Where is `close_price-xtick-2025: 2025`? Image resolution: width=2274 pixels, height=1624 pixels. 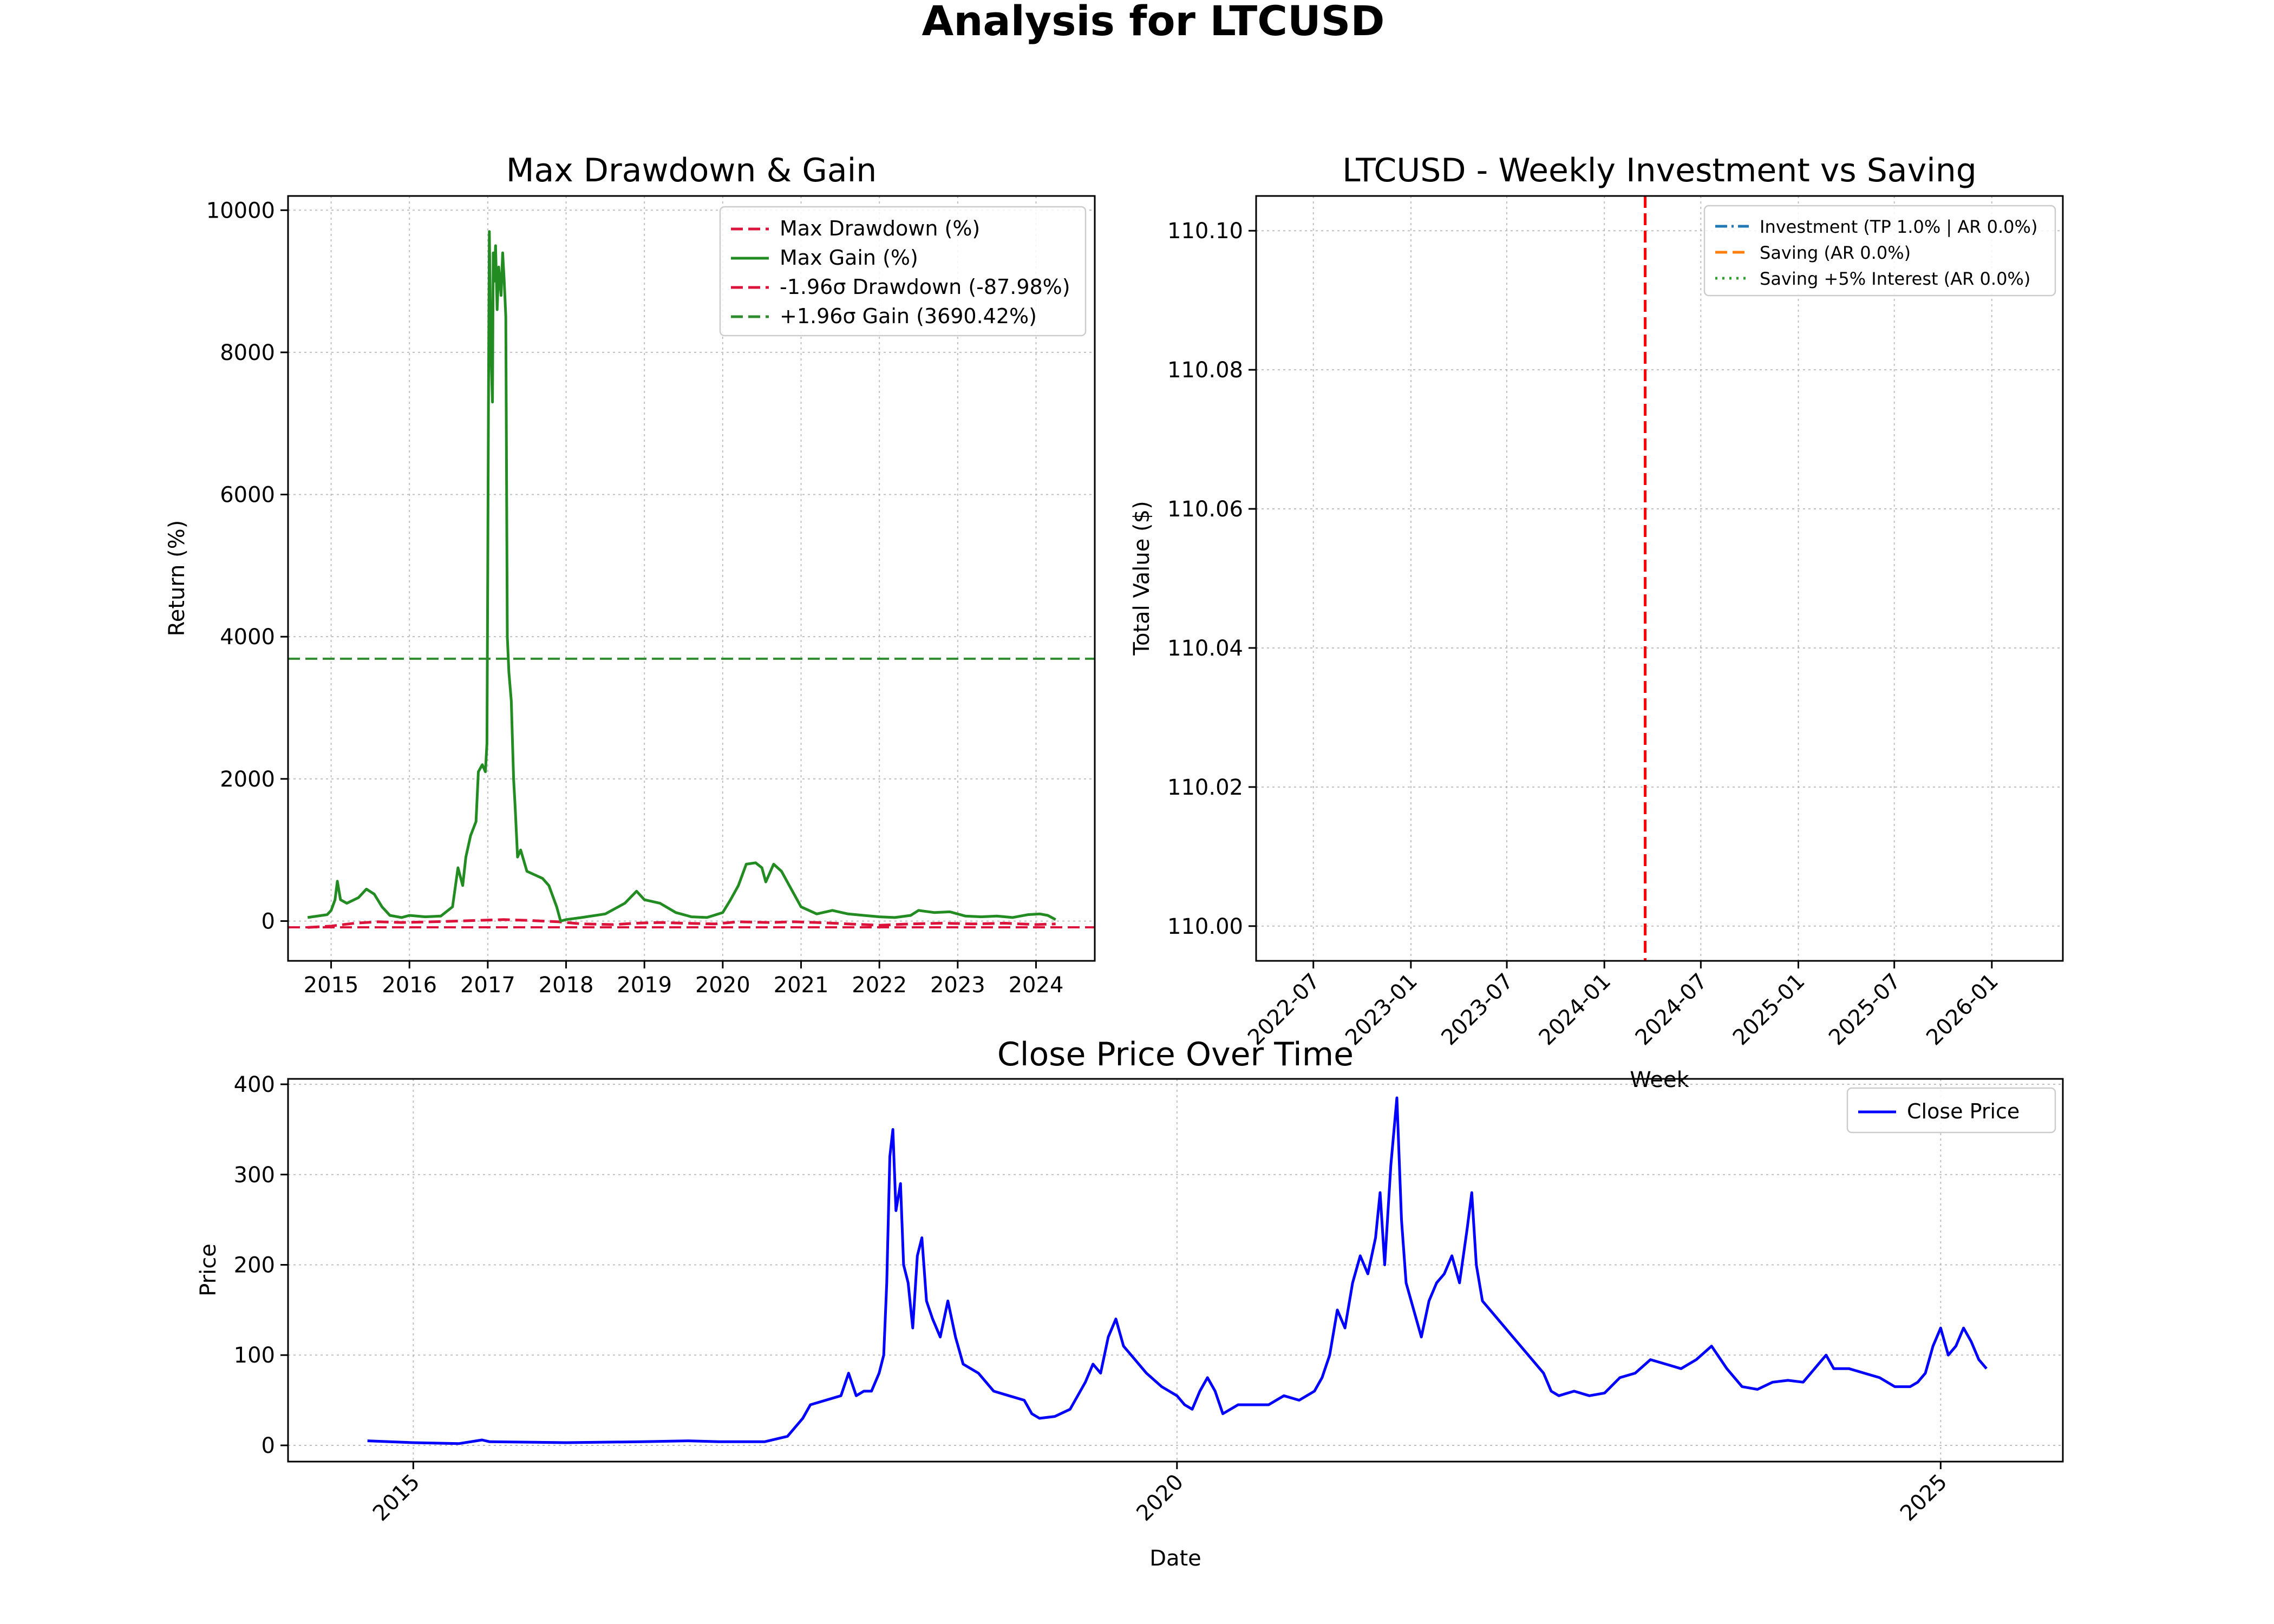
close_price-xtick-2025: 2025 is located at coordinates (1924, 1499).